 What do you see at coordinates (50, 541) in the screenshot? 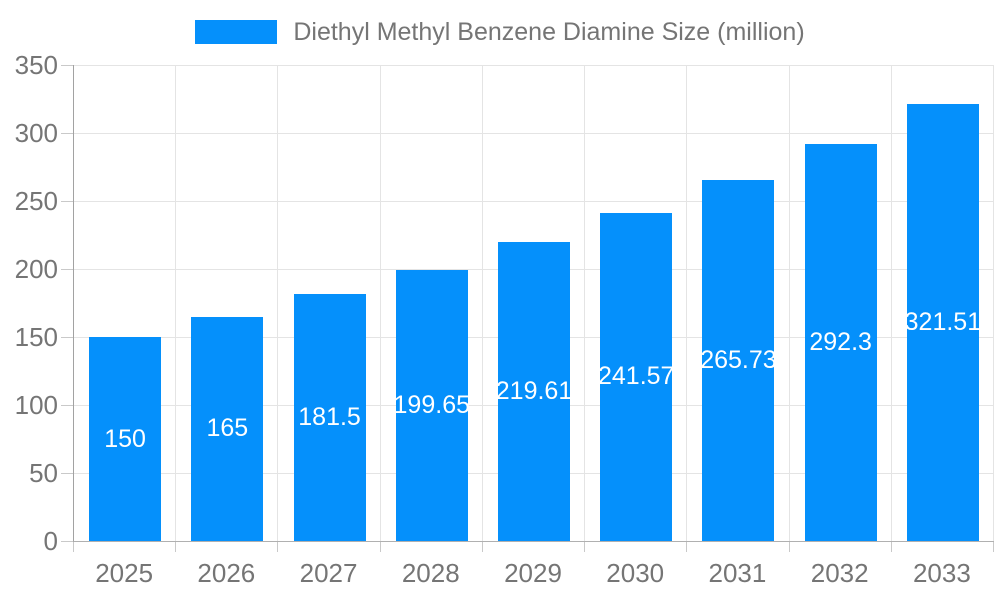
I see `y-axis-tick-label: 0` at bounding box center [50, 541].